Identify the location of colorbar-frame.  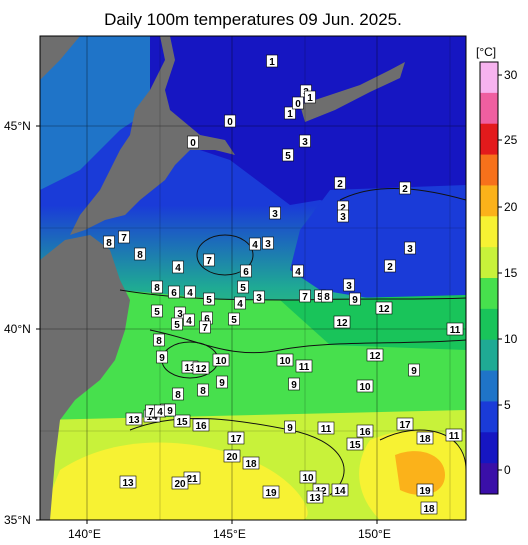
(489, 278).